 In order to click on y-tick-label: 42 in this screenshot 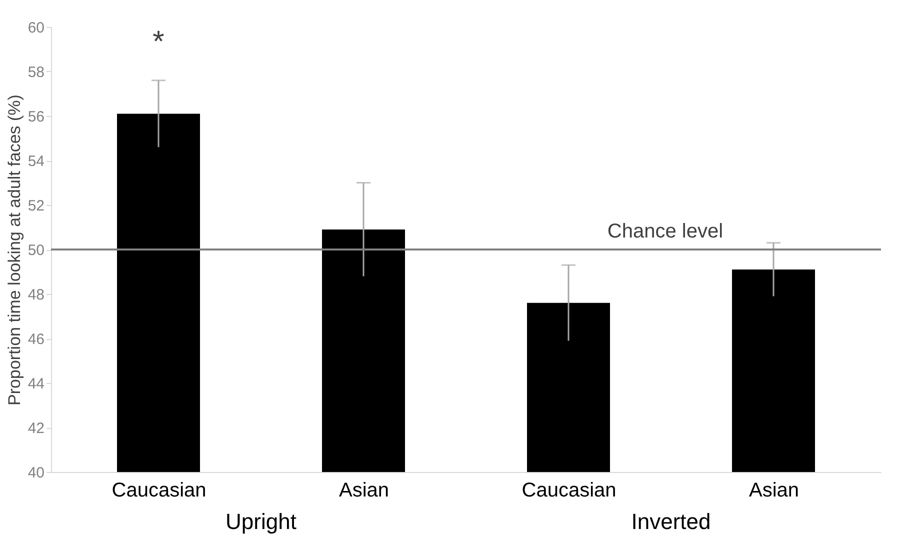, I will do `click(36, 428)`.